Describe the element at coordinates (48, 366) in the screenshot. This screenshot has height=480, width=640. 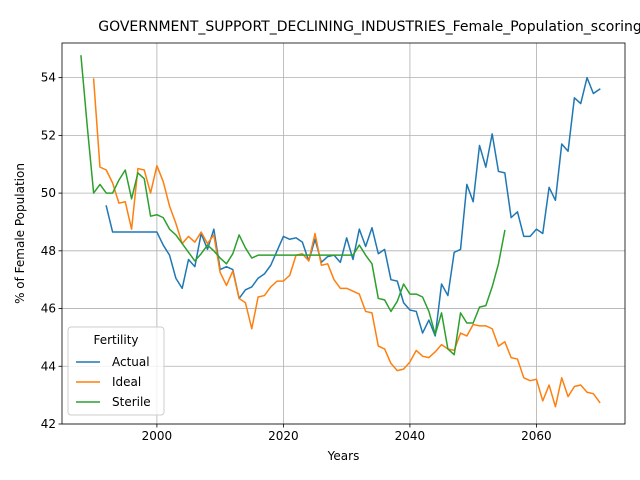
I see `y-tick-label: 44` at that location.